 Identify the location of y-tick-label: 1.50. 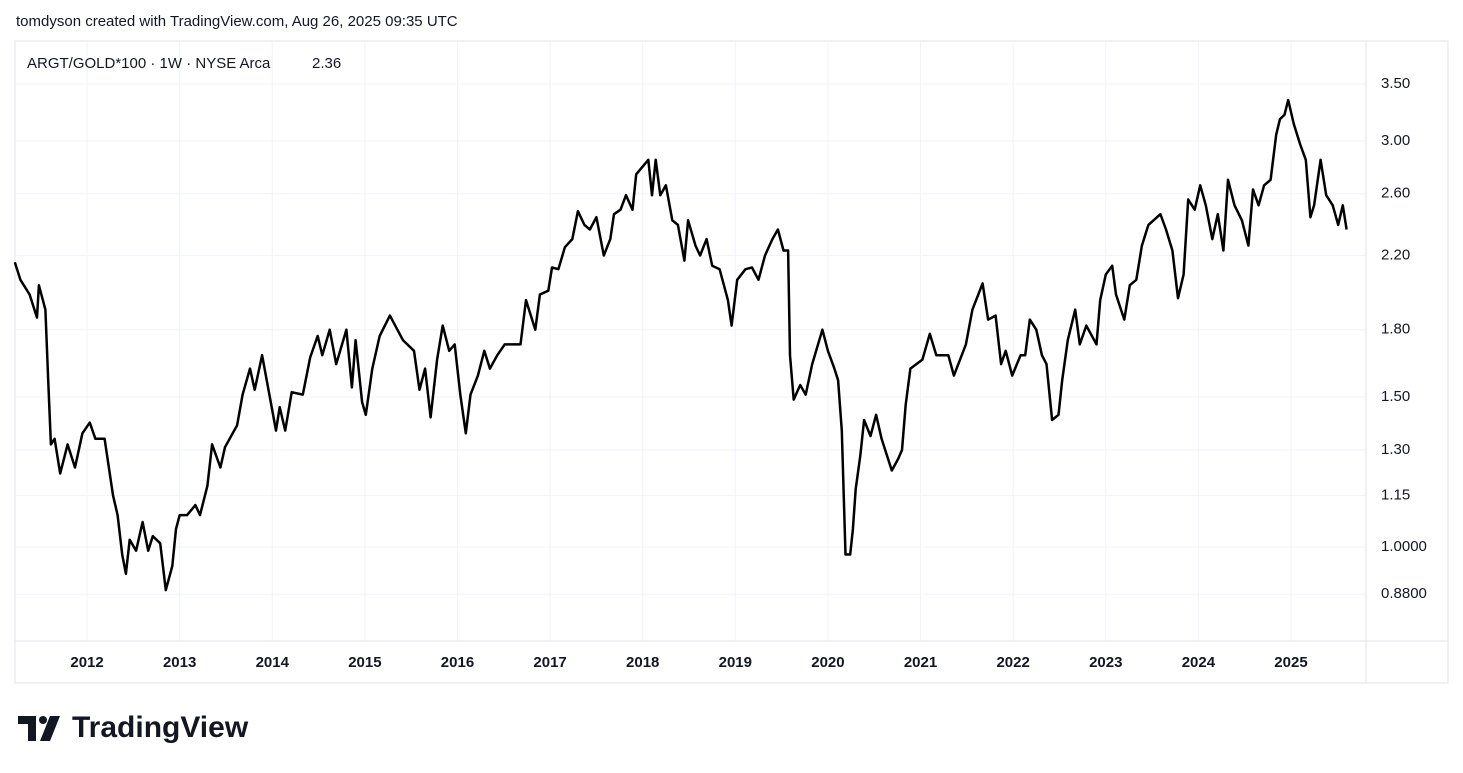
(1395, 396).